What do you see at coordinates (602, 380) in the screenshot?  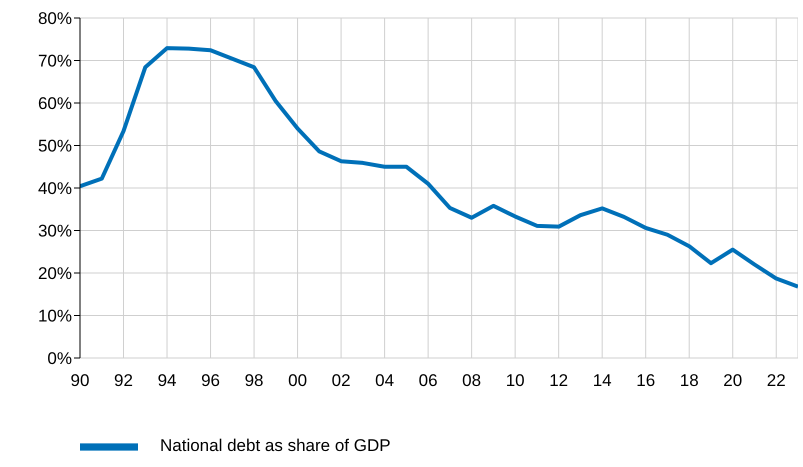 I see `x-tick-label: 14` at bounding box center [602, 380].